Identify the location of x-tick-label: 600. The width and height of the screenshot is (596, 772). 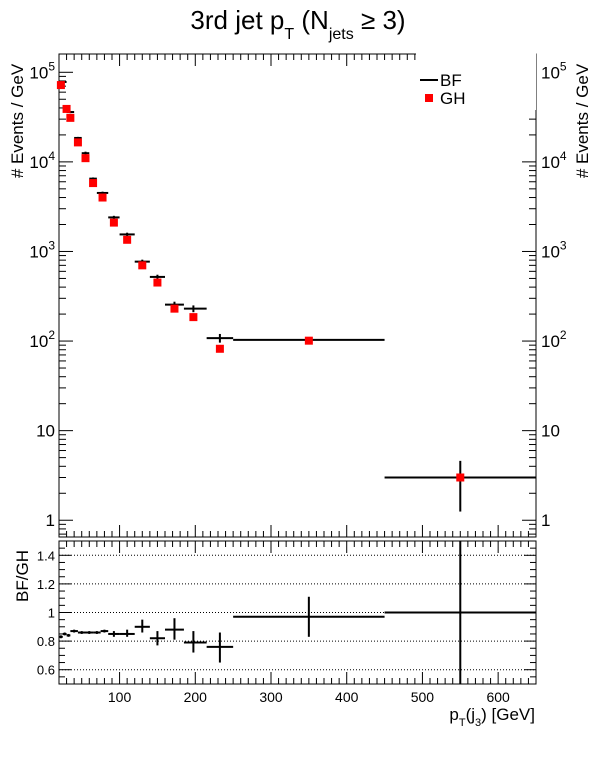
(498, 697).